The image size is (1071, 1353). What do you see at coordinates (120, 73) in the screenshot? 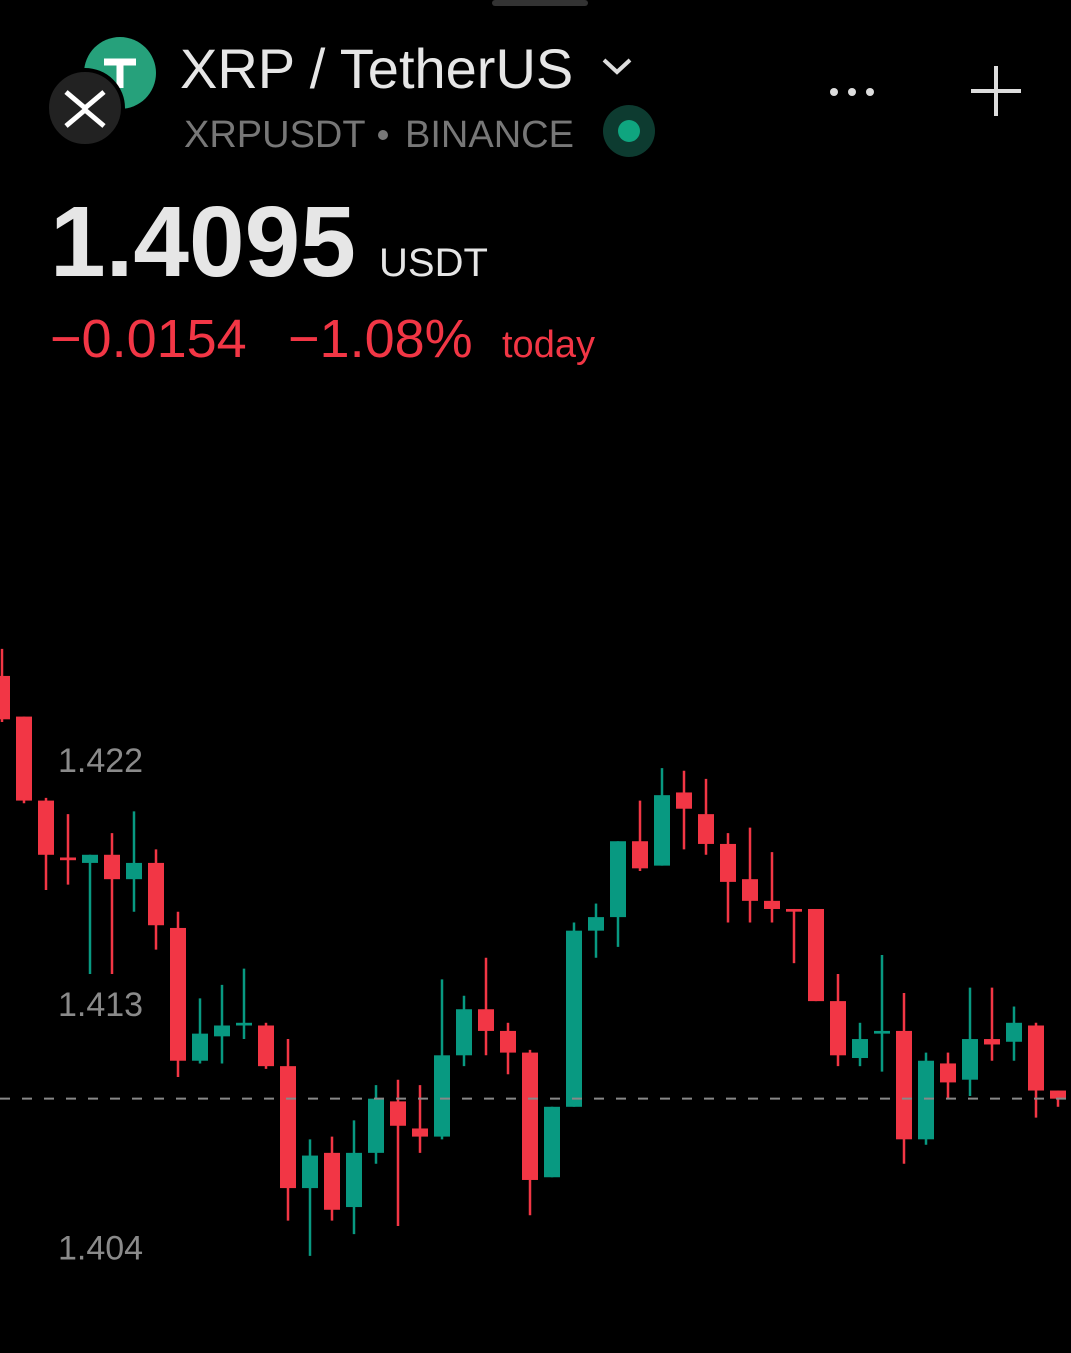
I see `tether-glyph` at bounding box center [120, 73].